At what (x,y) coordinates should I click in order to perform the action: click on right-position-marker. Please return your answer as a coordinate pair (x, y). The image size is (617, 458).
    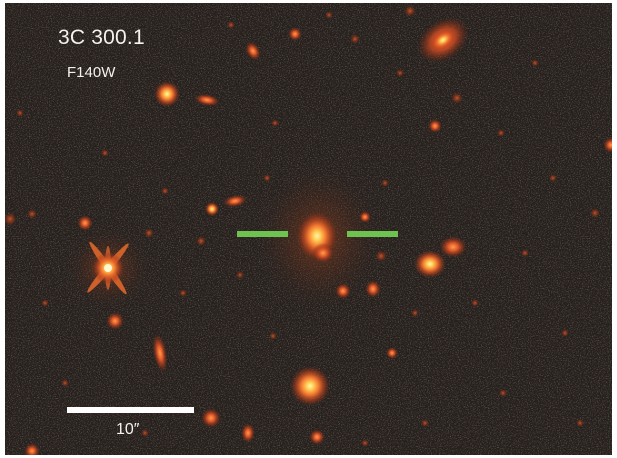
    Looking at the image, I should click on (372, 234).